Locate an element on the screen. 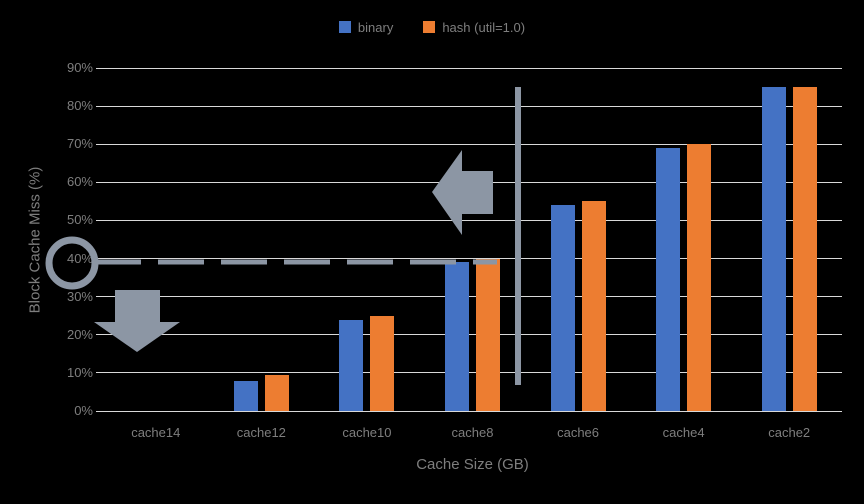  bar-binary-cache10 is located at coordinates (351, 365).